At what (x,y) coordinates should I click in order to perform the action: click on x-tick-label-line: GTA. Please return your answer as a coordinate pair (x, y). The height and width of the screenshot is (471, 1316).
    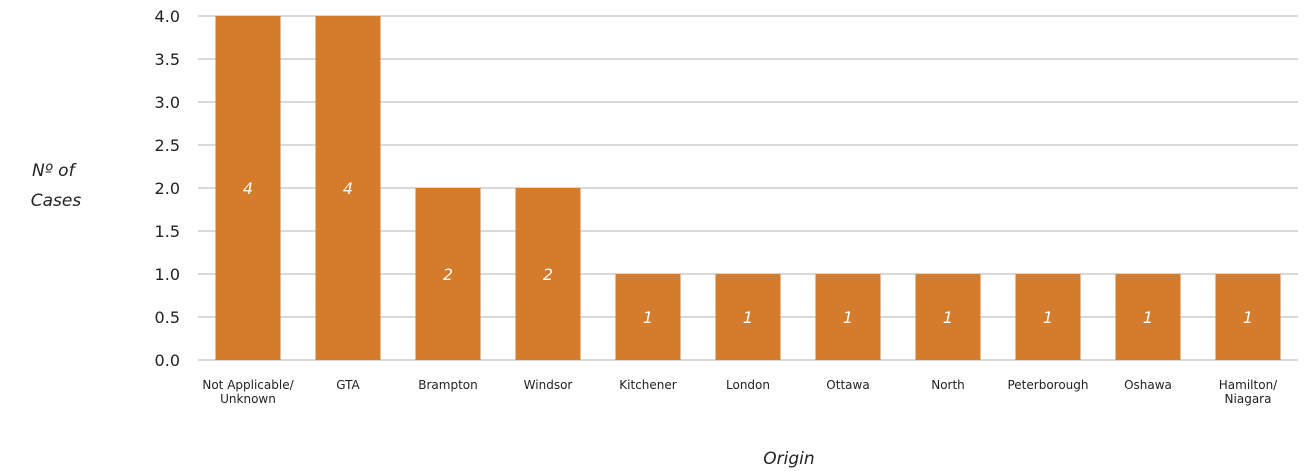
    Looking at the image, I should click on (348, 385).